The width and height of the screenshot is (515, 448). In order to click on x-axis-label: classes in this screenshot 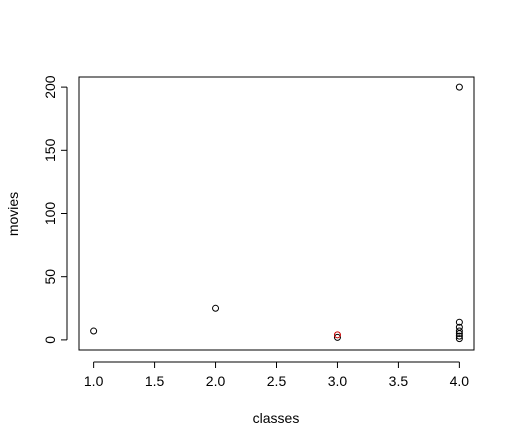, I will do `click(276, 418)`.